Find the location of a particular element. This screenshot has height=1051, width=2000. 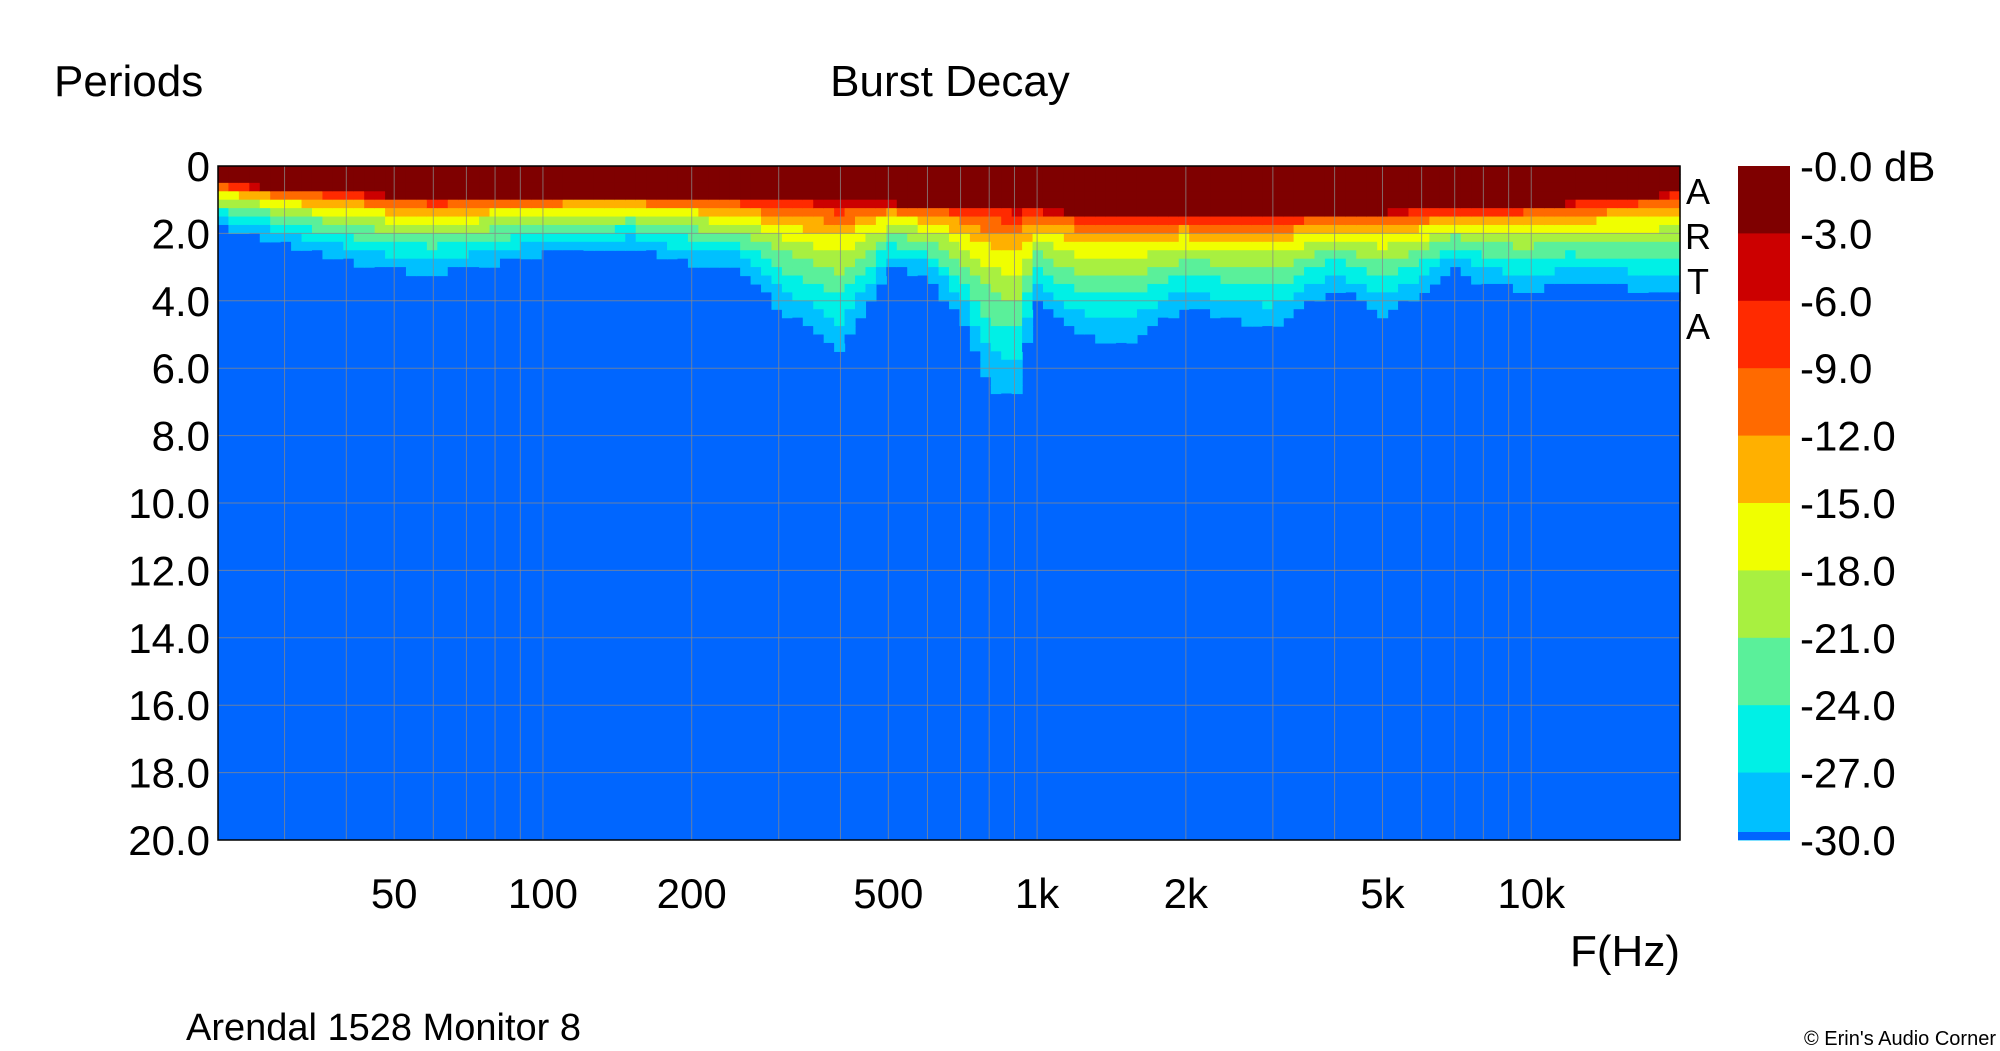

colorbar-label: -18.0 is located at coordinates (1848, 570).